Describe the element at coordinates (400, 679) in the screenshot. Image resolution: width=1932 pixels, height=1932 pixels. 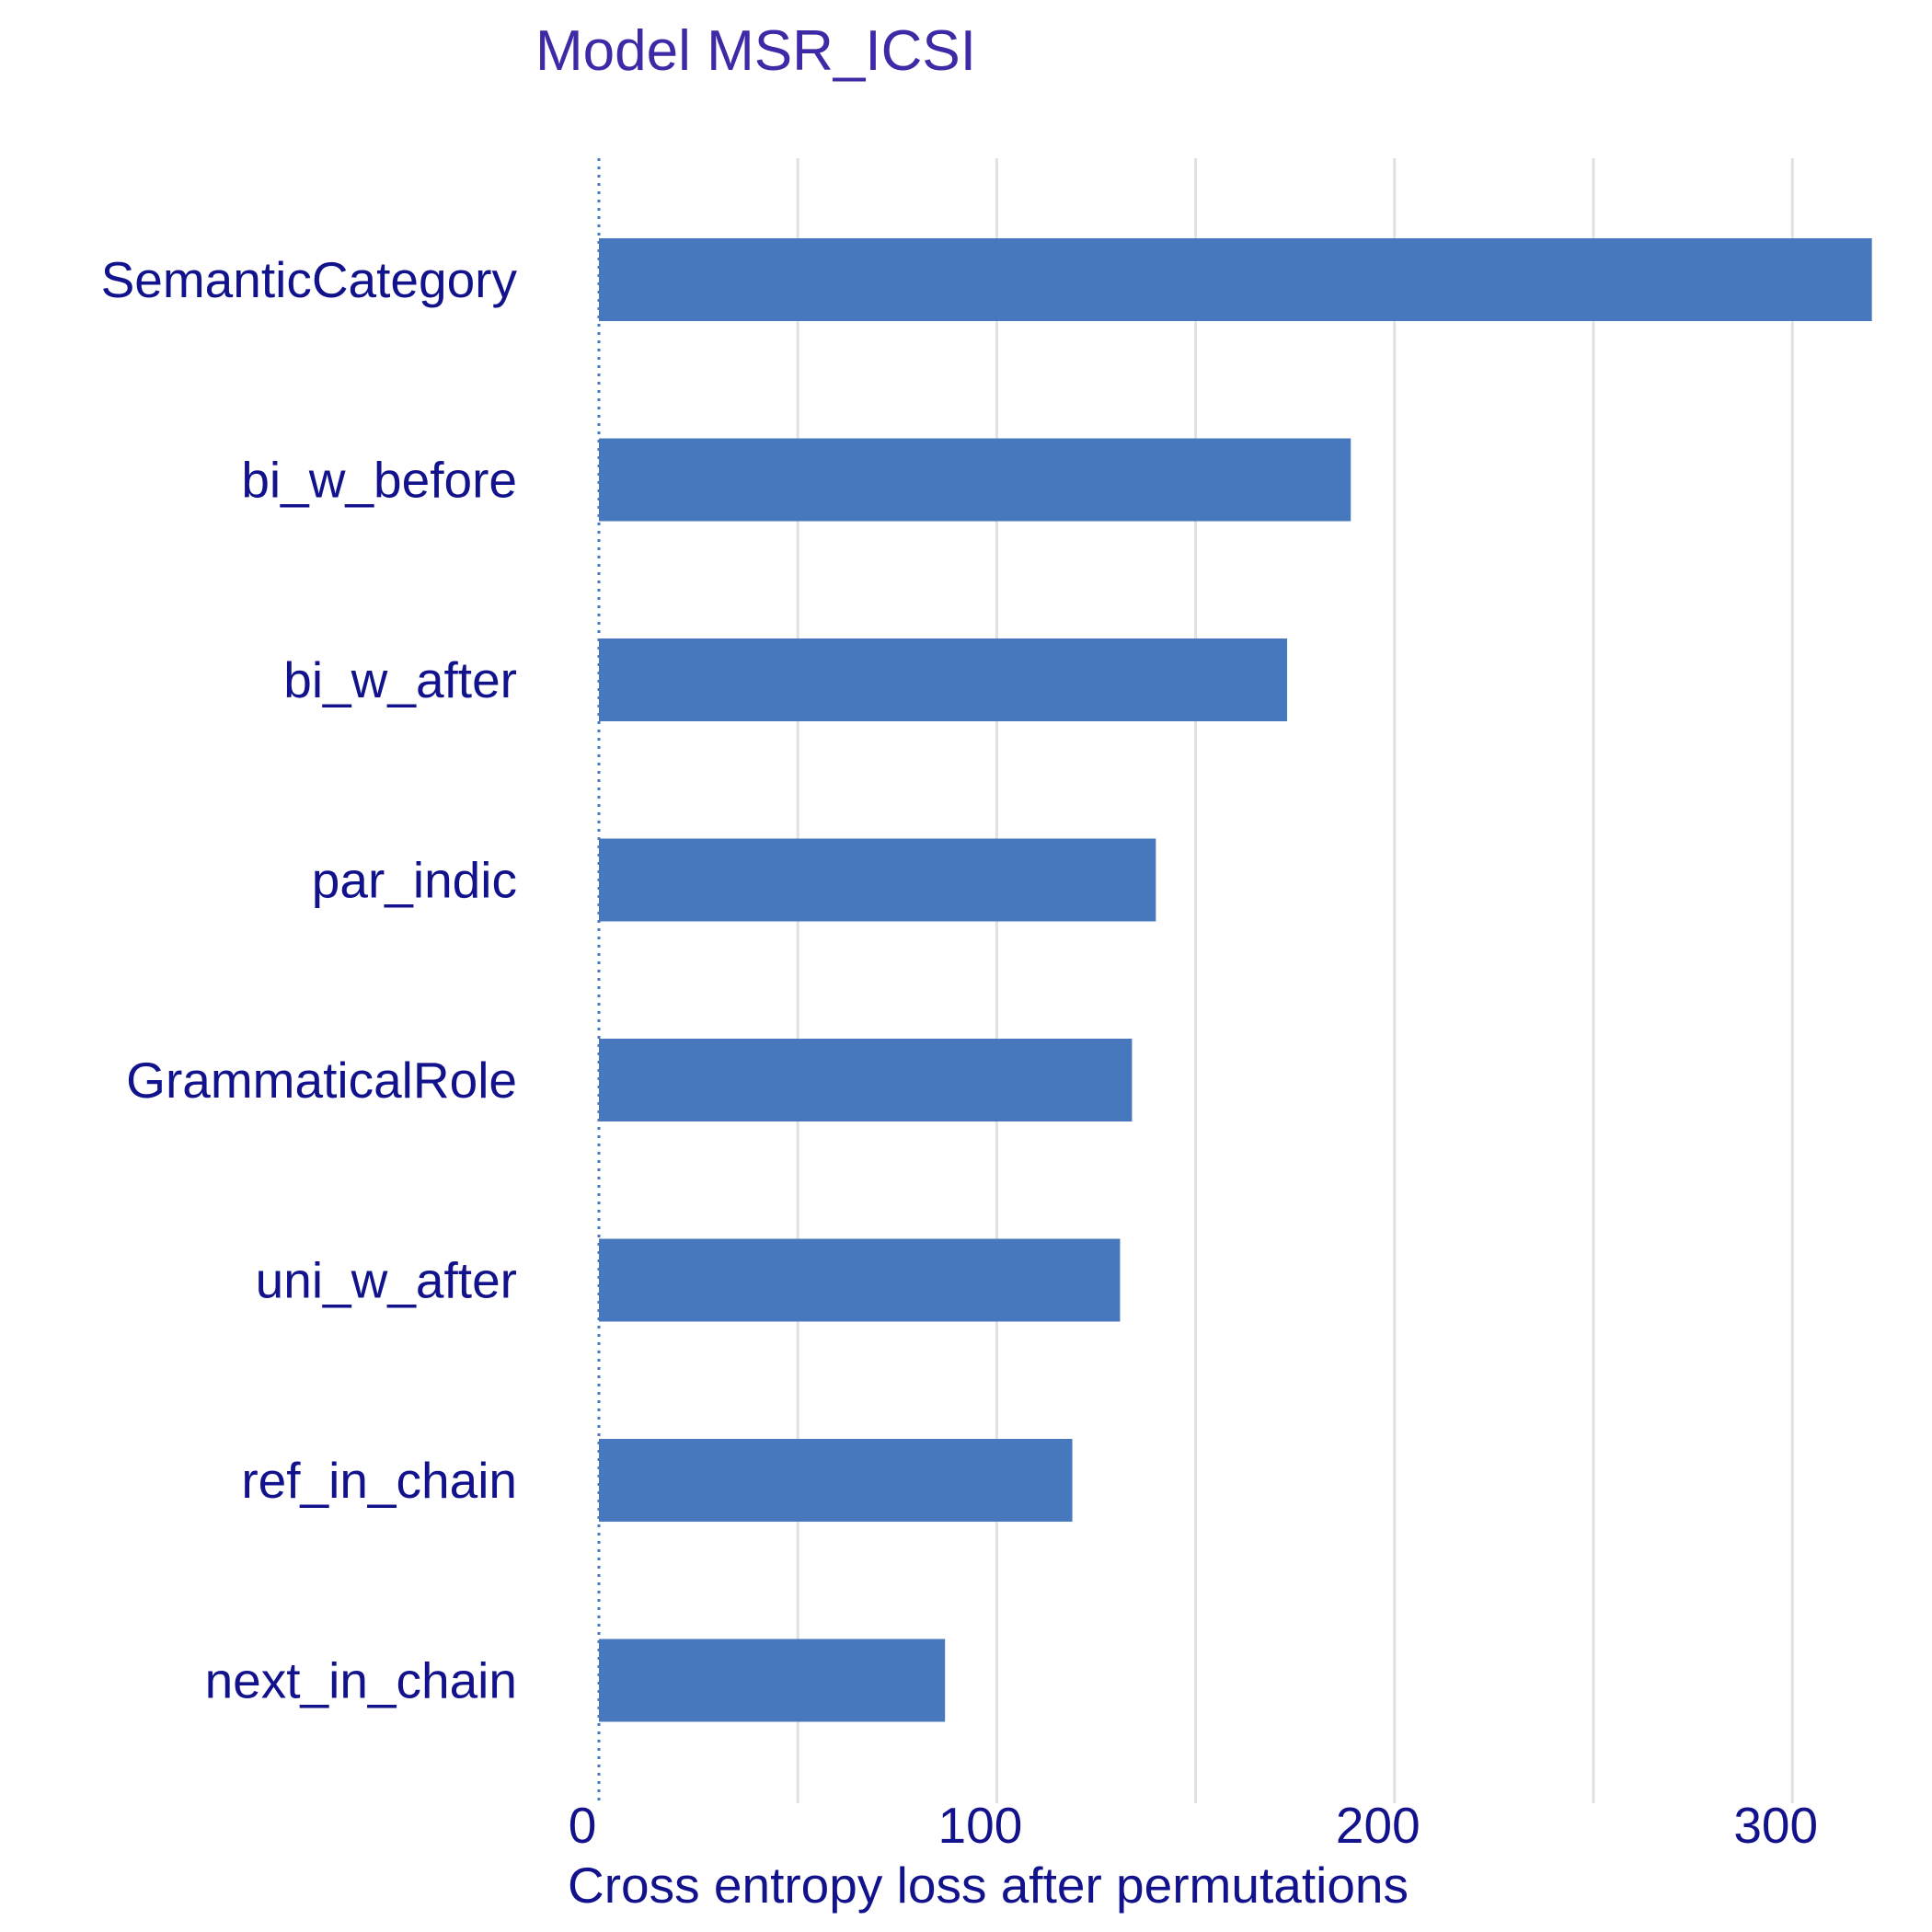
I see `category-label: bi_w_after` at that location.